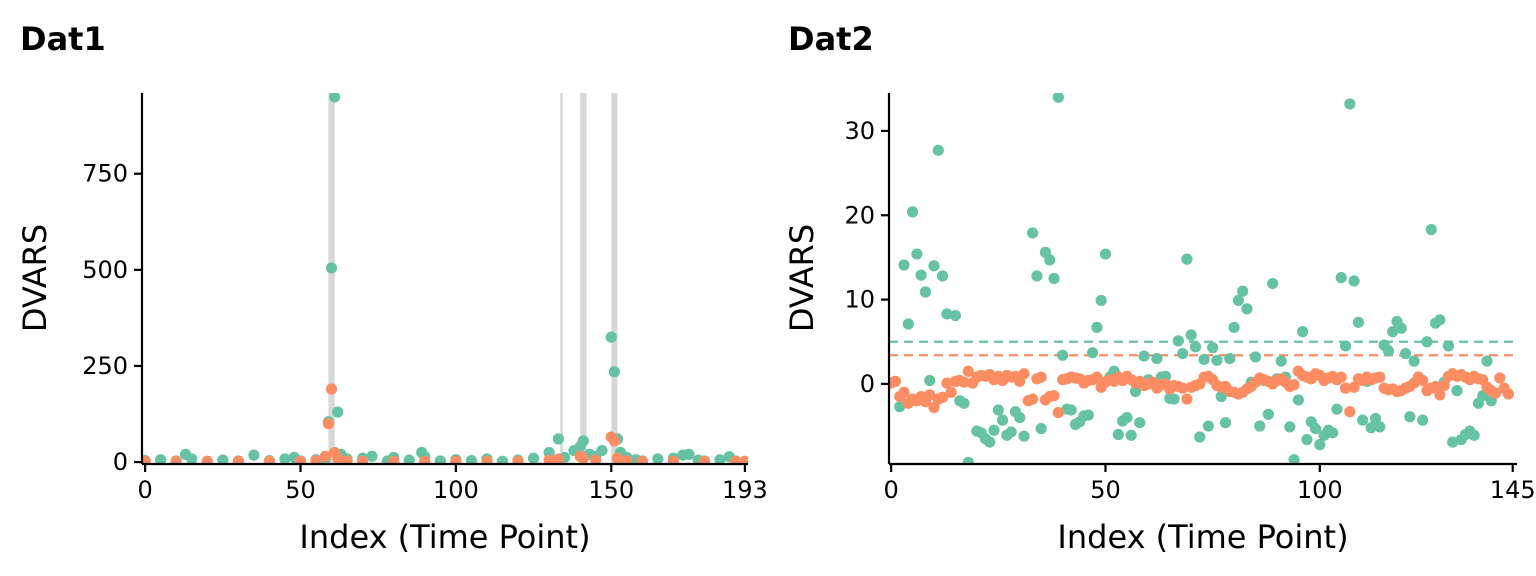 The height and width of the screenshot is (576, 1536). Describe the element at coordinates (1513, 490) in the screenshot. I see `x-tick-label: 145` at that location.